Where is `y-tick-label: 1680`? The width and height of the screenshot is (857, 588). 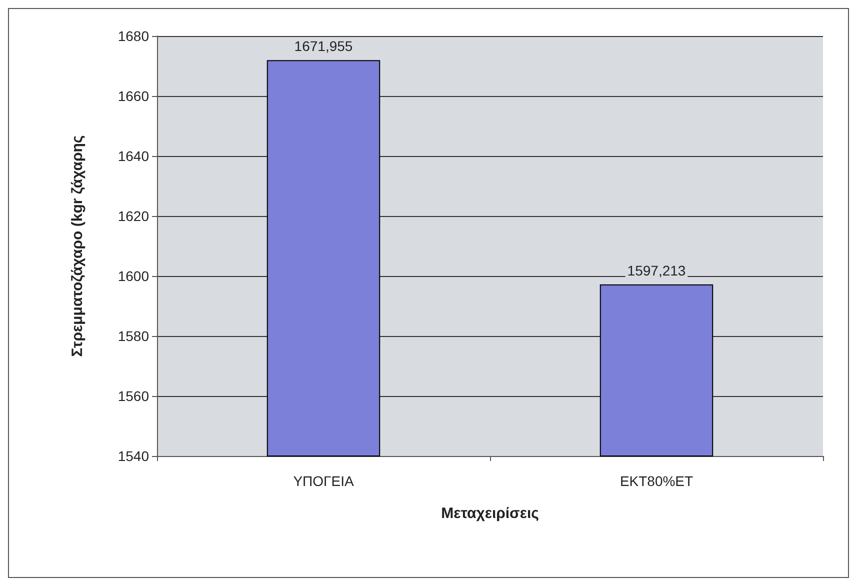 y-tick-label: 1680 is located at coordinates (134, 36).